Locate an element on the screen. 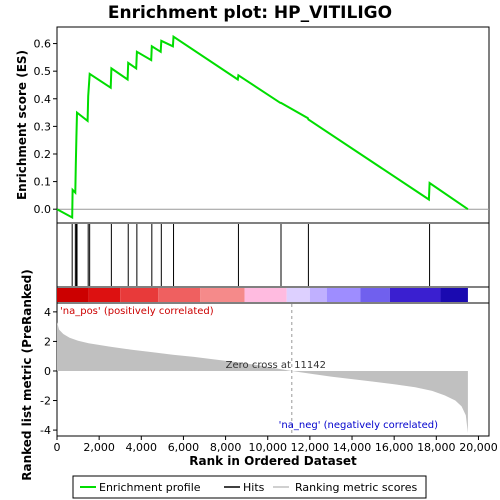 The width and height of the screenshot is (500, 500). es-y-tick-label: 0.1 is located at coordinates (43, 182).